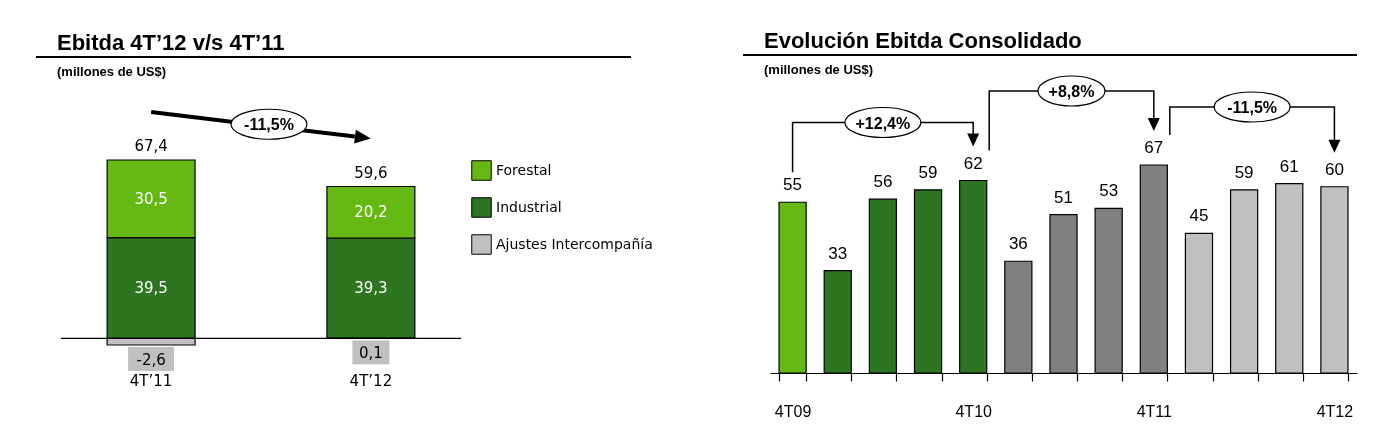 This screenshot has width=1387, height=427. Describe the element at coordinates (973, 163) in the screenshot. I see `data-label: 62` at that location.